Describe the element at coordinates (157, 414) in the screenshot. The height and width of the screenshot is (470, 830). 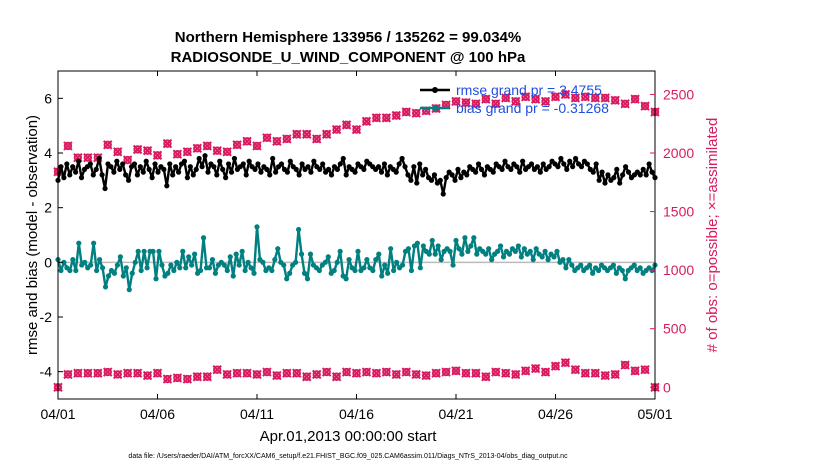
I see `x-tick-label: 04/06` at that location.